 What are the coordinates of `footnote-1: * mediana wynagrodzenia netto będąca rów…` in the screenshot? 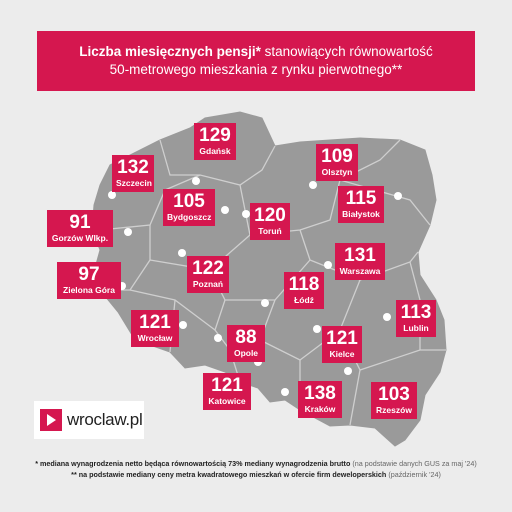 It's located at (256, 463).